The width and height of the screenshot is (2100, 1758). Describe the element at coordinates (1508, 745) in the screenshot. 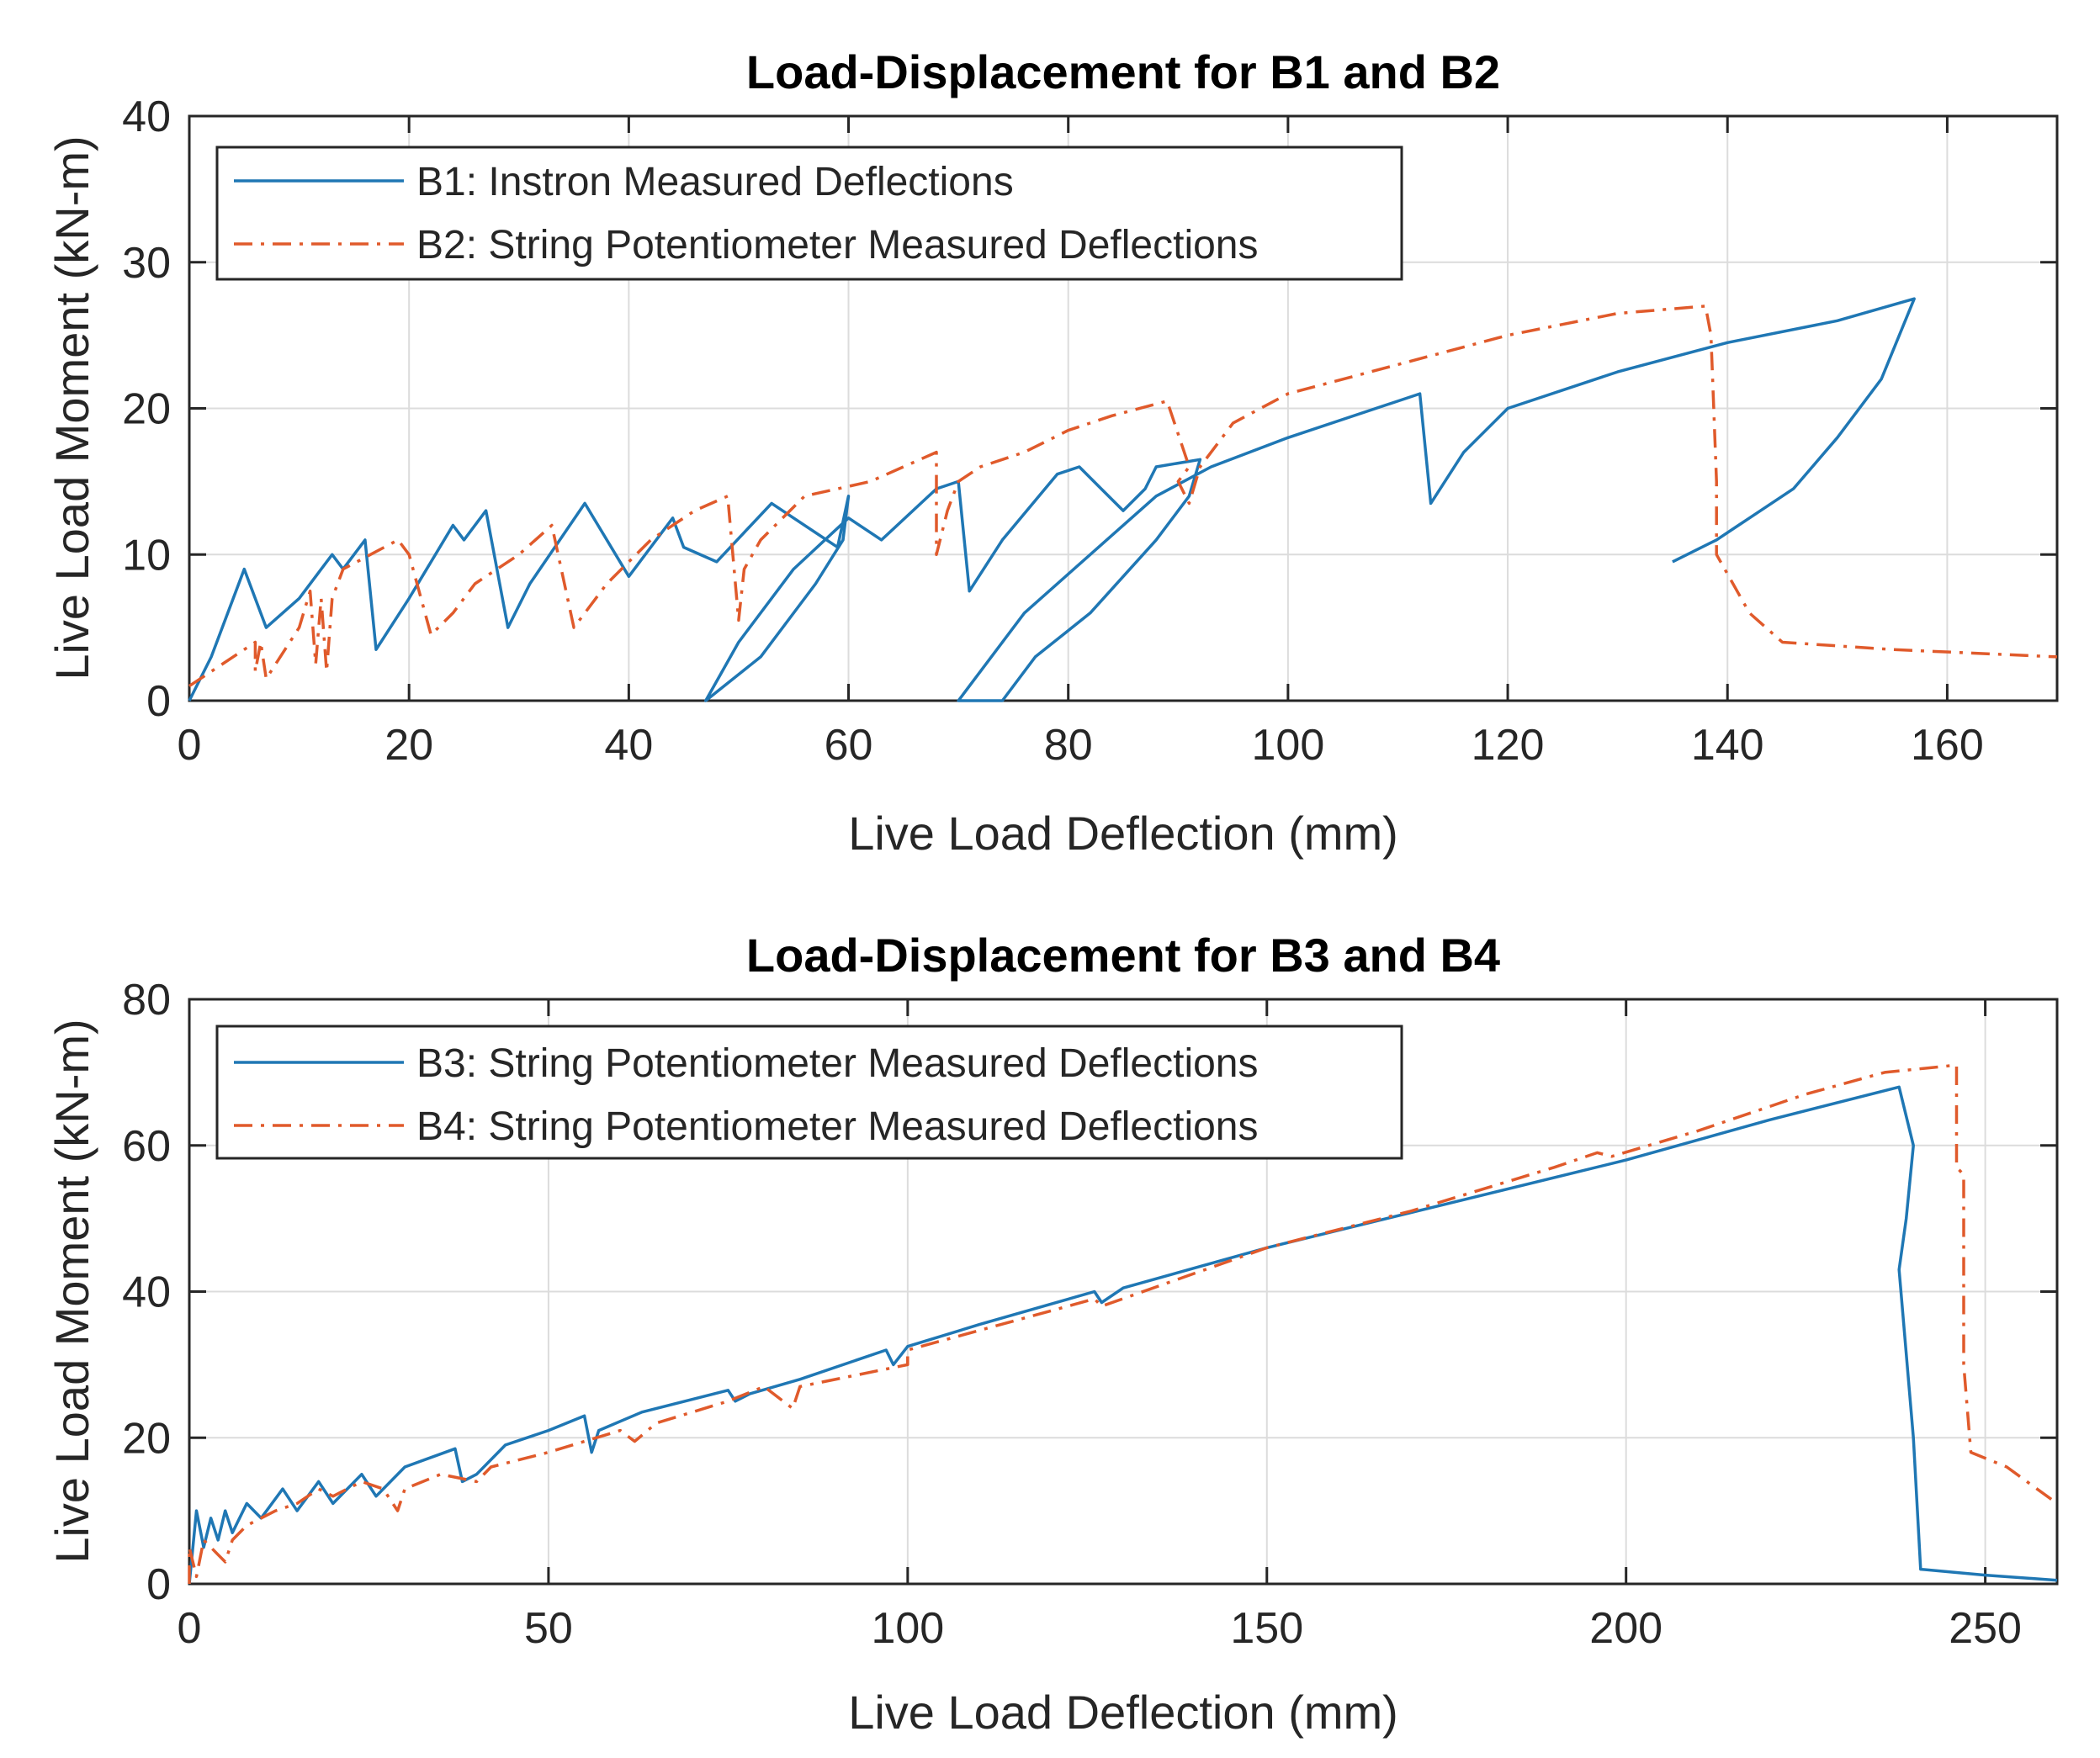

I see `x-tick-label: 120` at that location.